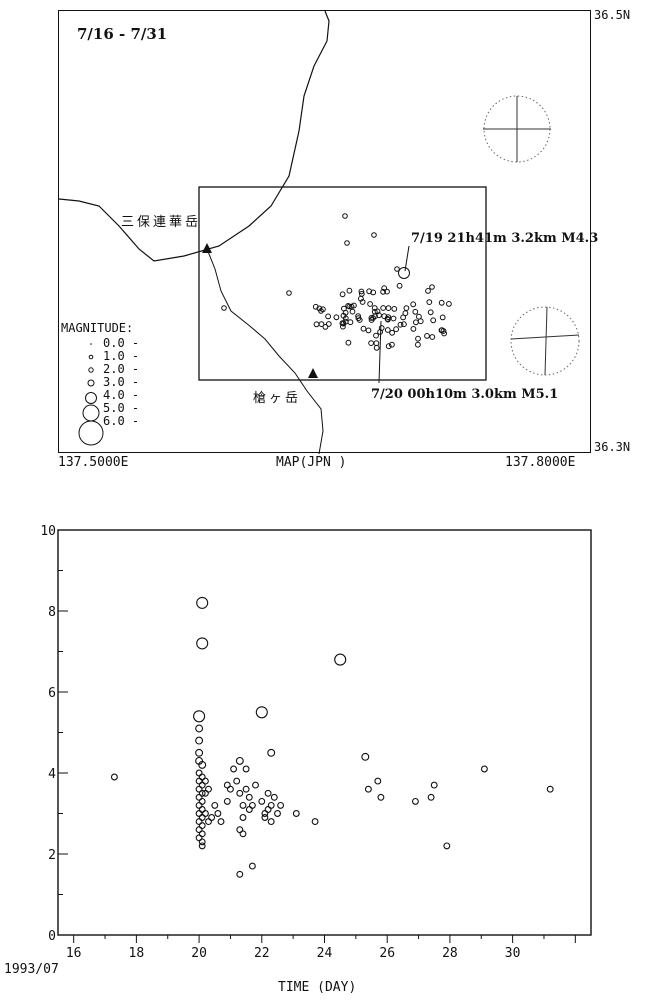  Describe the element at coordinates (74, 953) in the screenshot. I see `x-tick-label: 16` at that location.